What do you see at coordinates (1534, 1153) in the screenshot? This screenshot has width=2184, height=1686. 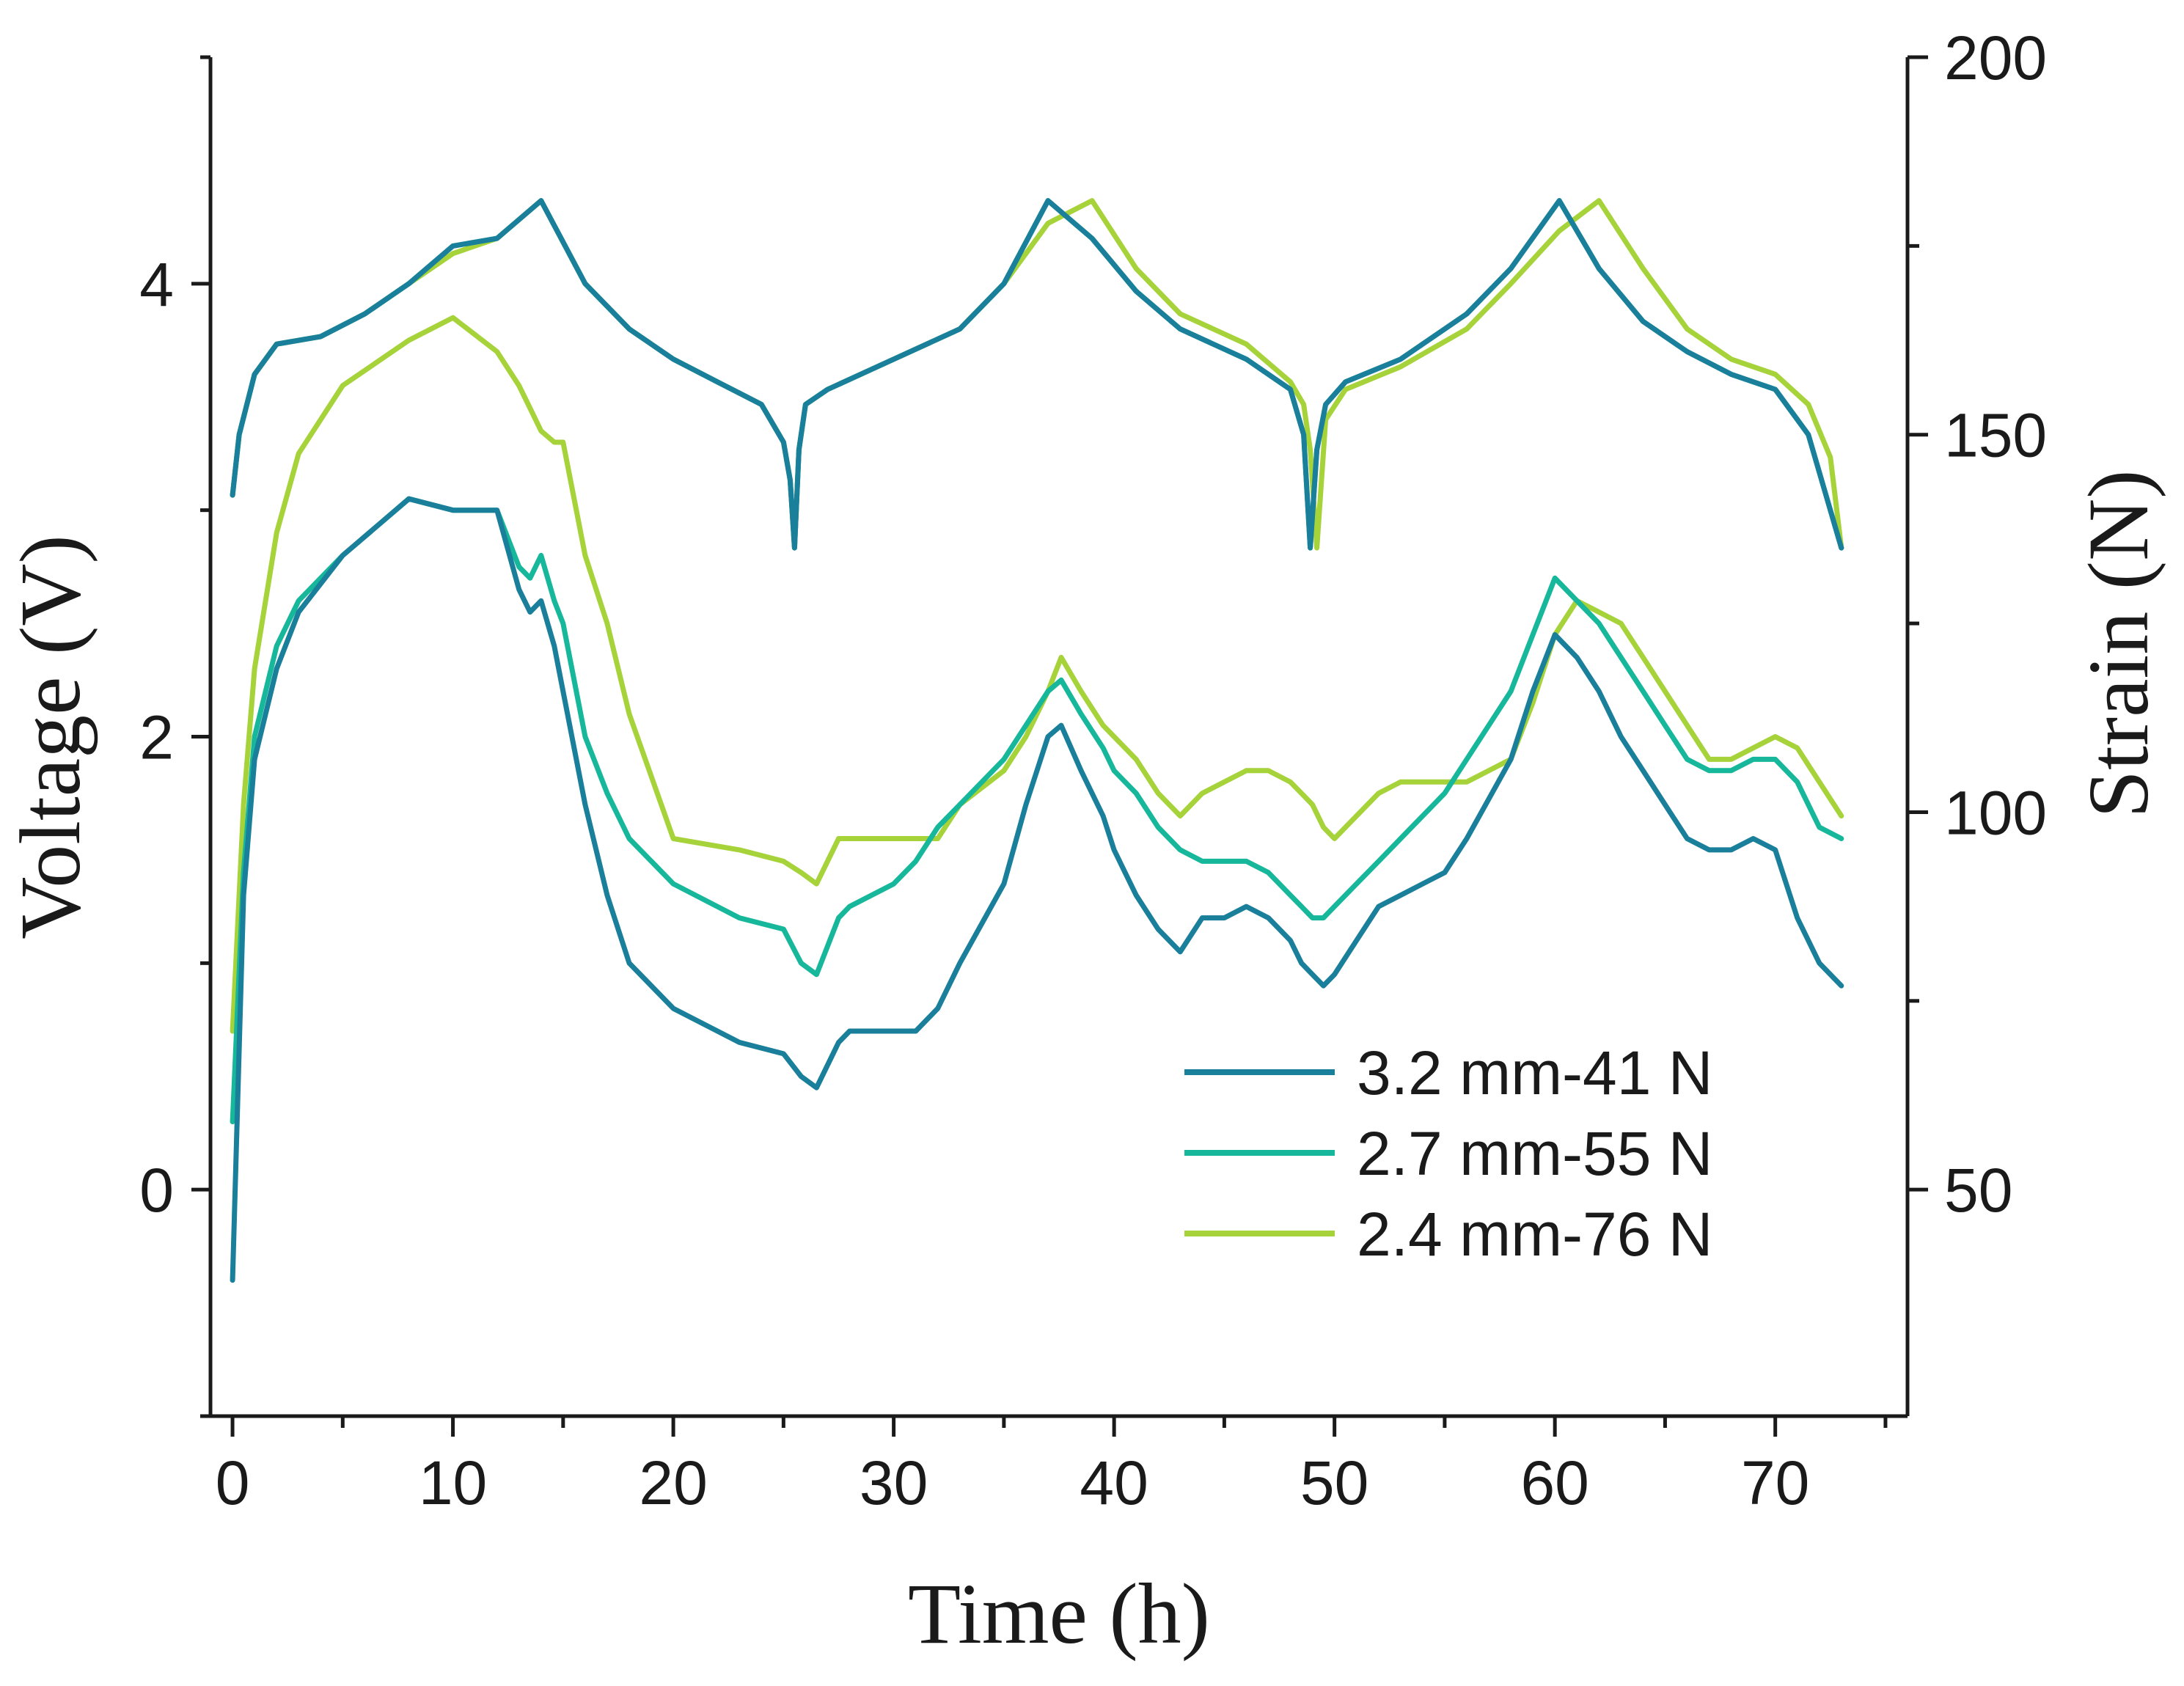 I see `legend-label-2: 2.7 mm-55 N` at bounding box center [1534, 1153].